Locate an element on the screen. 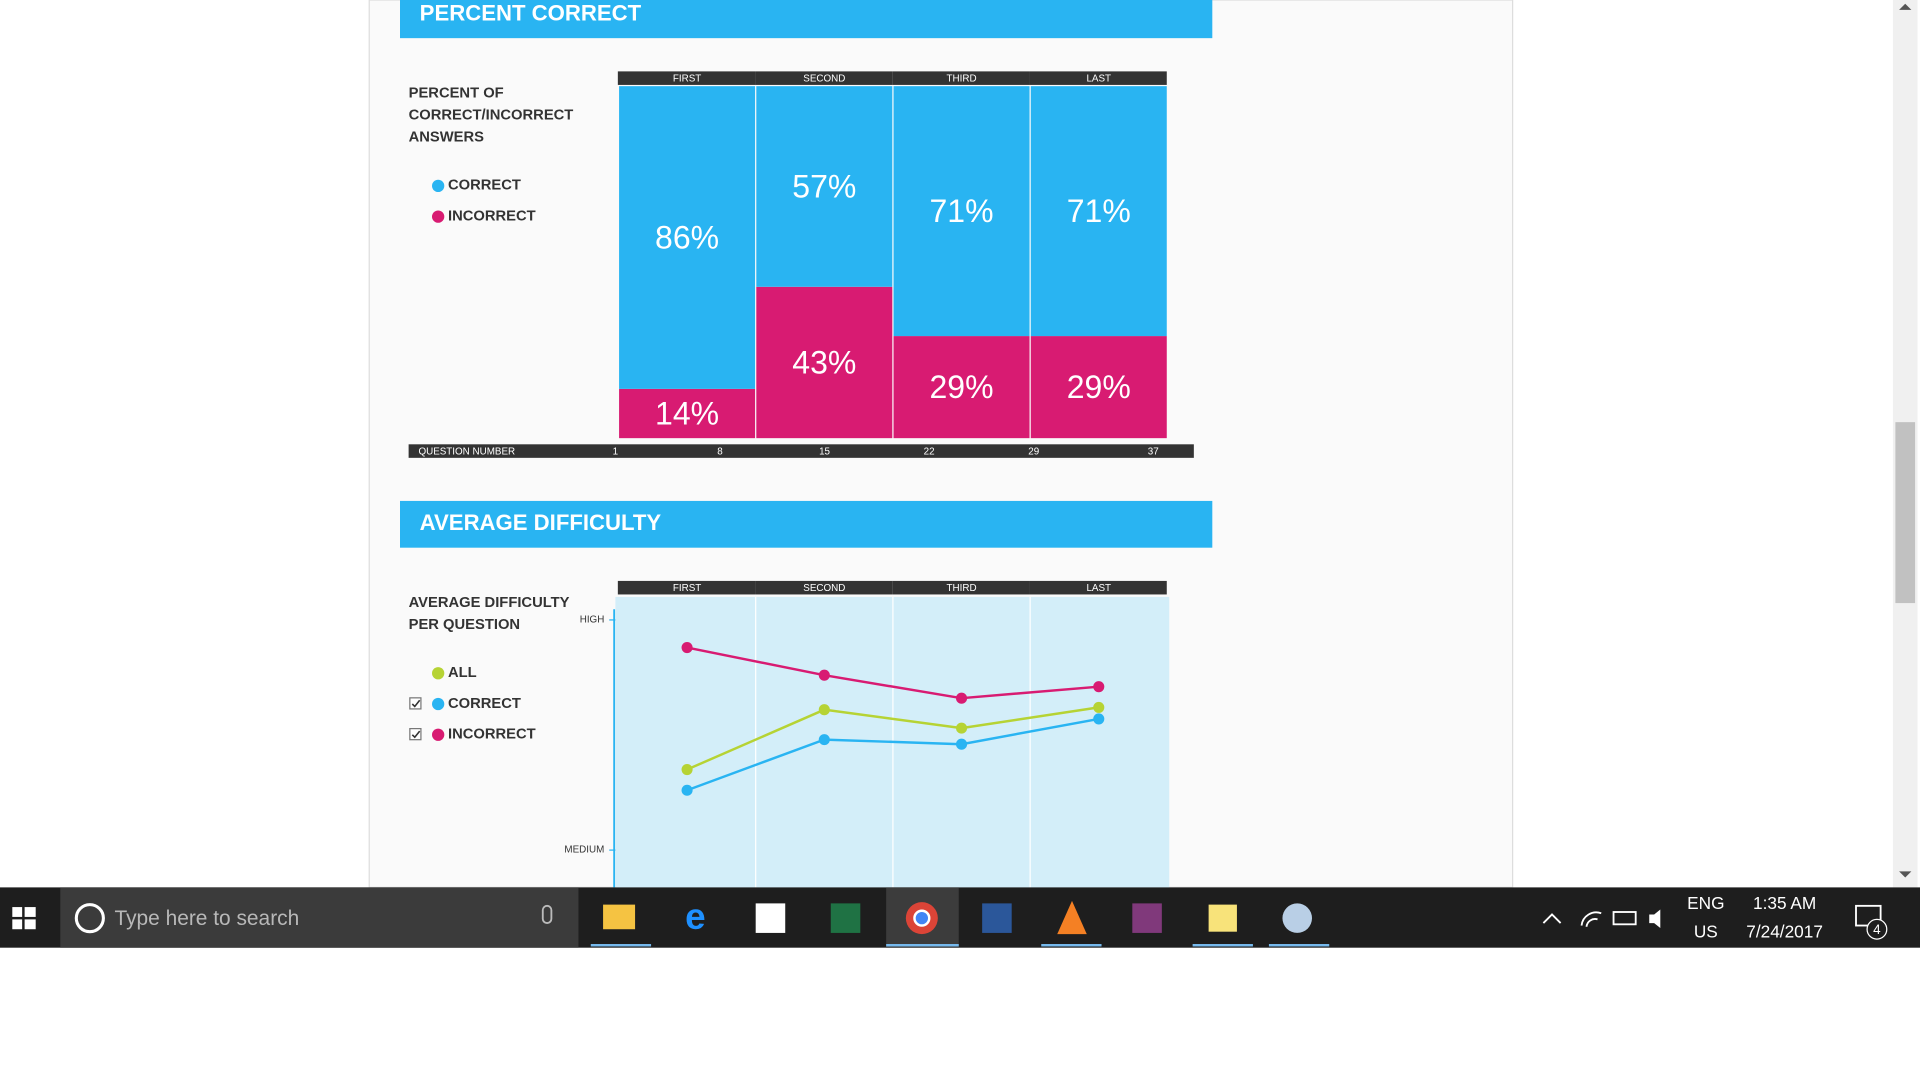 This screenshot has height=1080, width=1920. clock-date: 7/24/2017 is located at coordinates (1784, 931).